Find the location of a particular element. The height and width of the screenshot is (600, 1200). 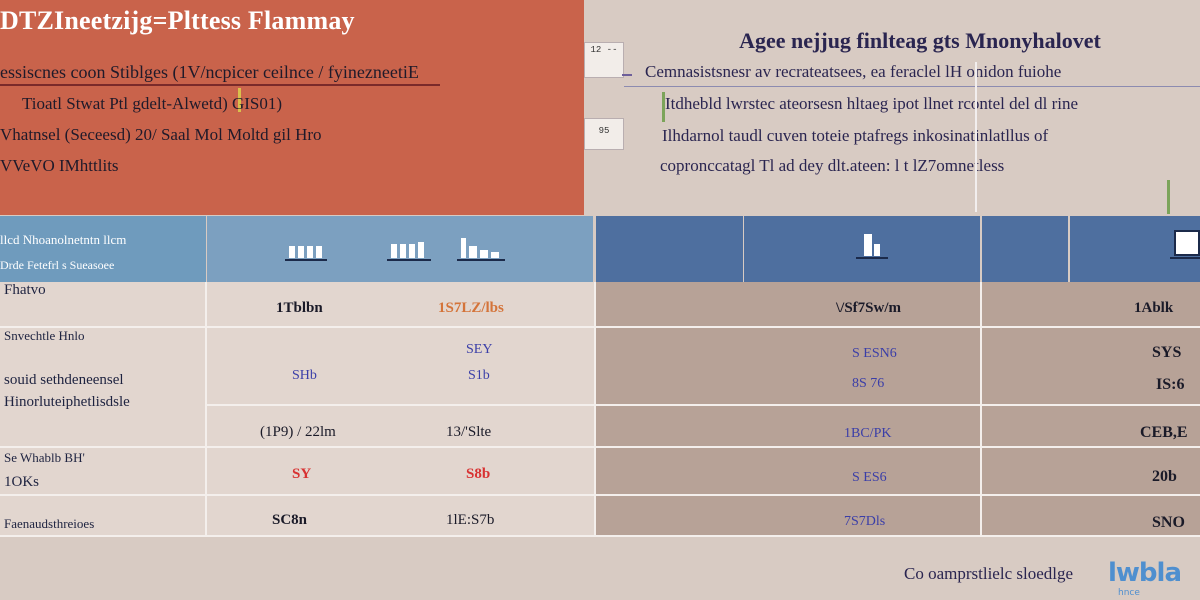

tower-icon is located at coordinates (872, 246).